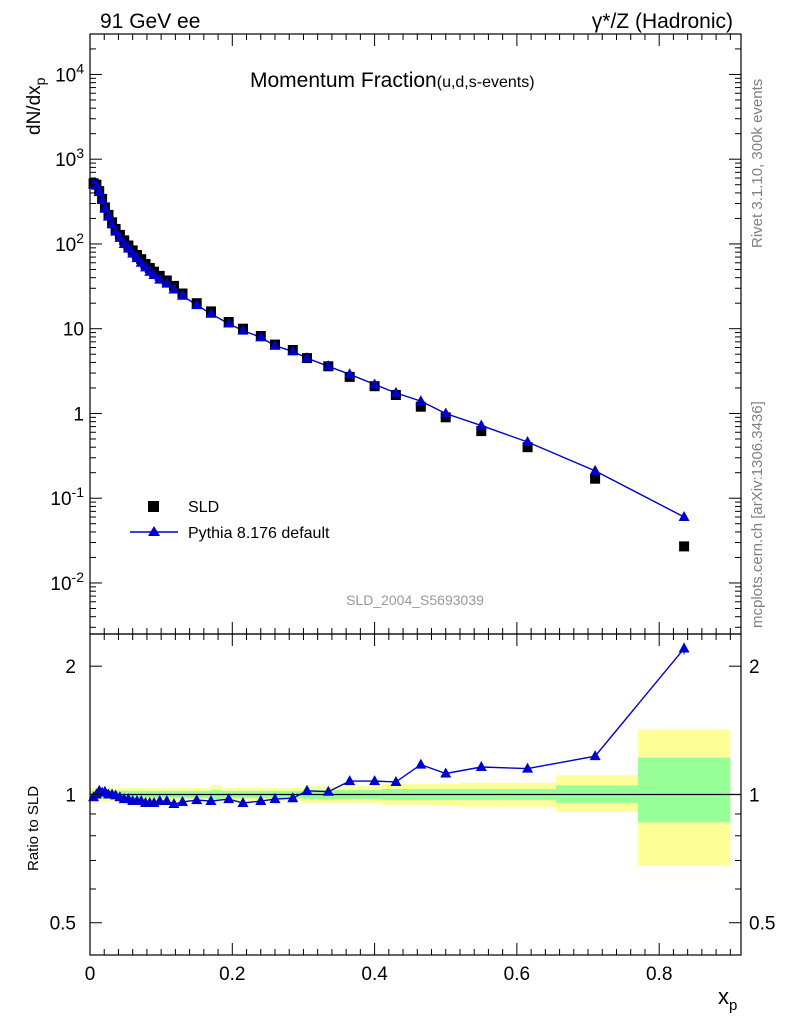 This screenshot has height=1029, width=786. What do you see at coordinates (78, 414) in the screenshot?
I see `main-y-tick-label: 1` at bounding box center [78, 414].